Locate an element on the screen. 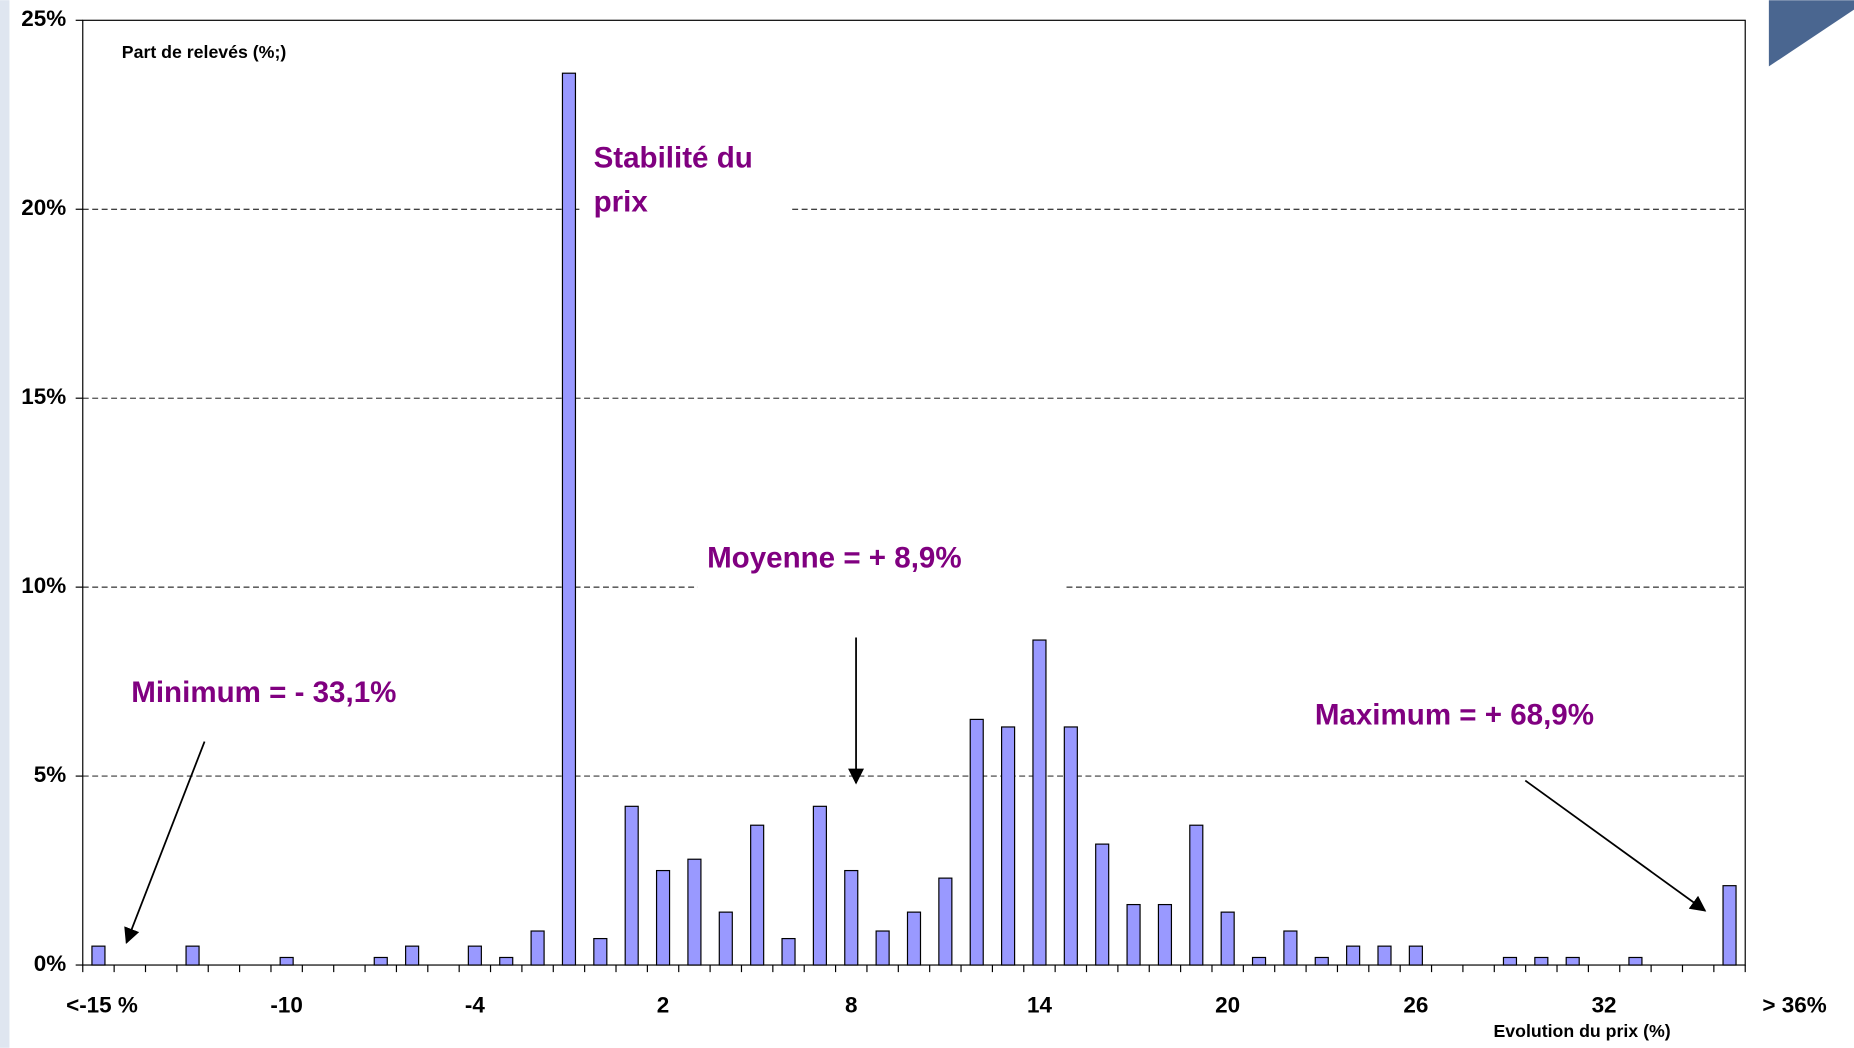 The image size is (1854, 1048). y-tick-label: 20% is located at coordinates (43, 207).